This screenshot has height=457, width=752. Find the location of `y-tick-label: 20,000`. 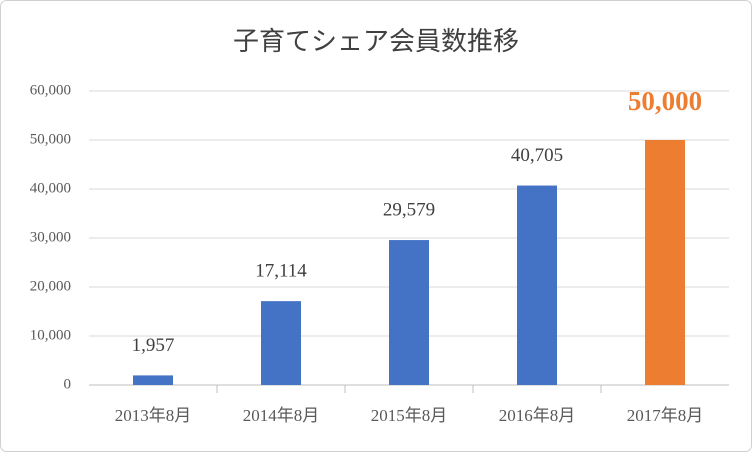

y-tick-label: 20,000 is located at coordinates (50, 286).